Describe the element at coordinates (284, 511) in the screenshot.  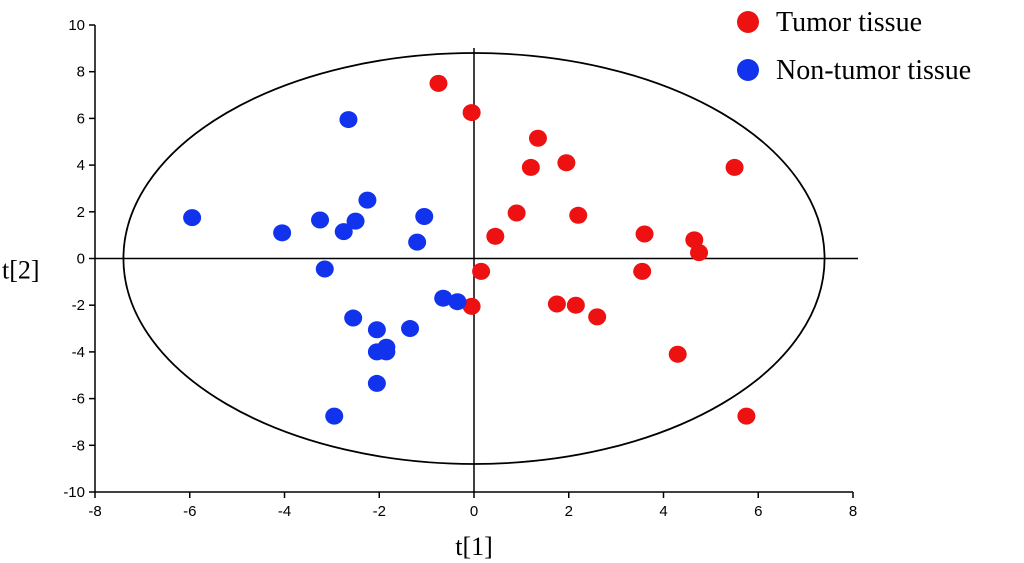
I see `x-tick-label: -4` at that location.